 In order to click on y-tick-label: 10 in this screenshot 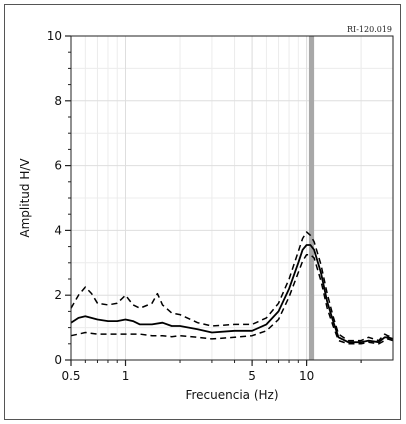, I will do `click(54, 36)`.